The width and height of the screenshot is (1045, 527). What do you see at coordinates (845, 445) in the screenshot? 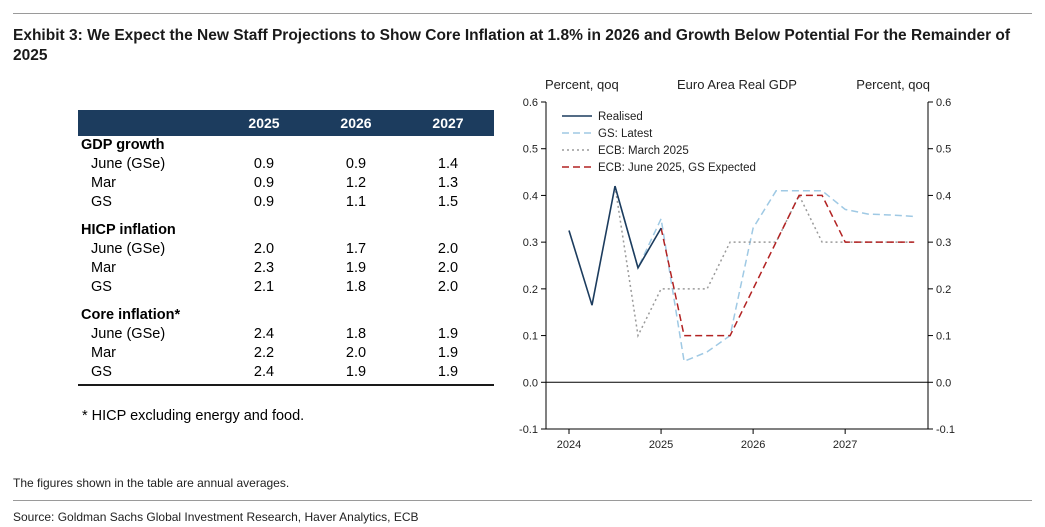
I see `x-tick-label: 2027` at bounding box center [845, 445].